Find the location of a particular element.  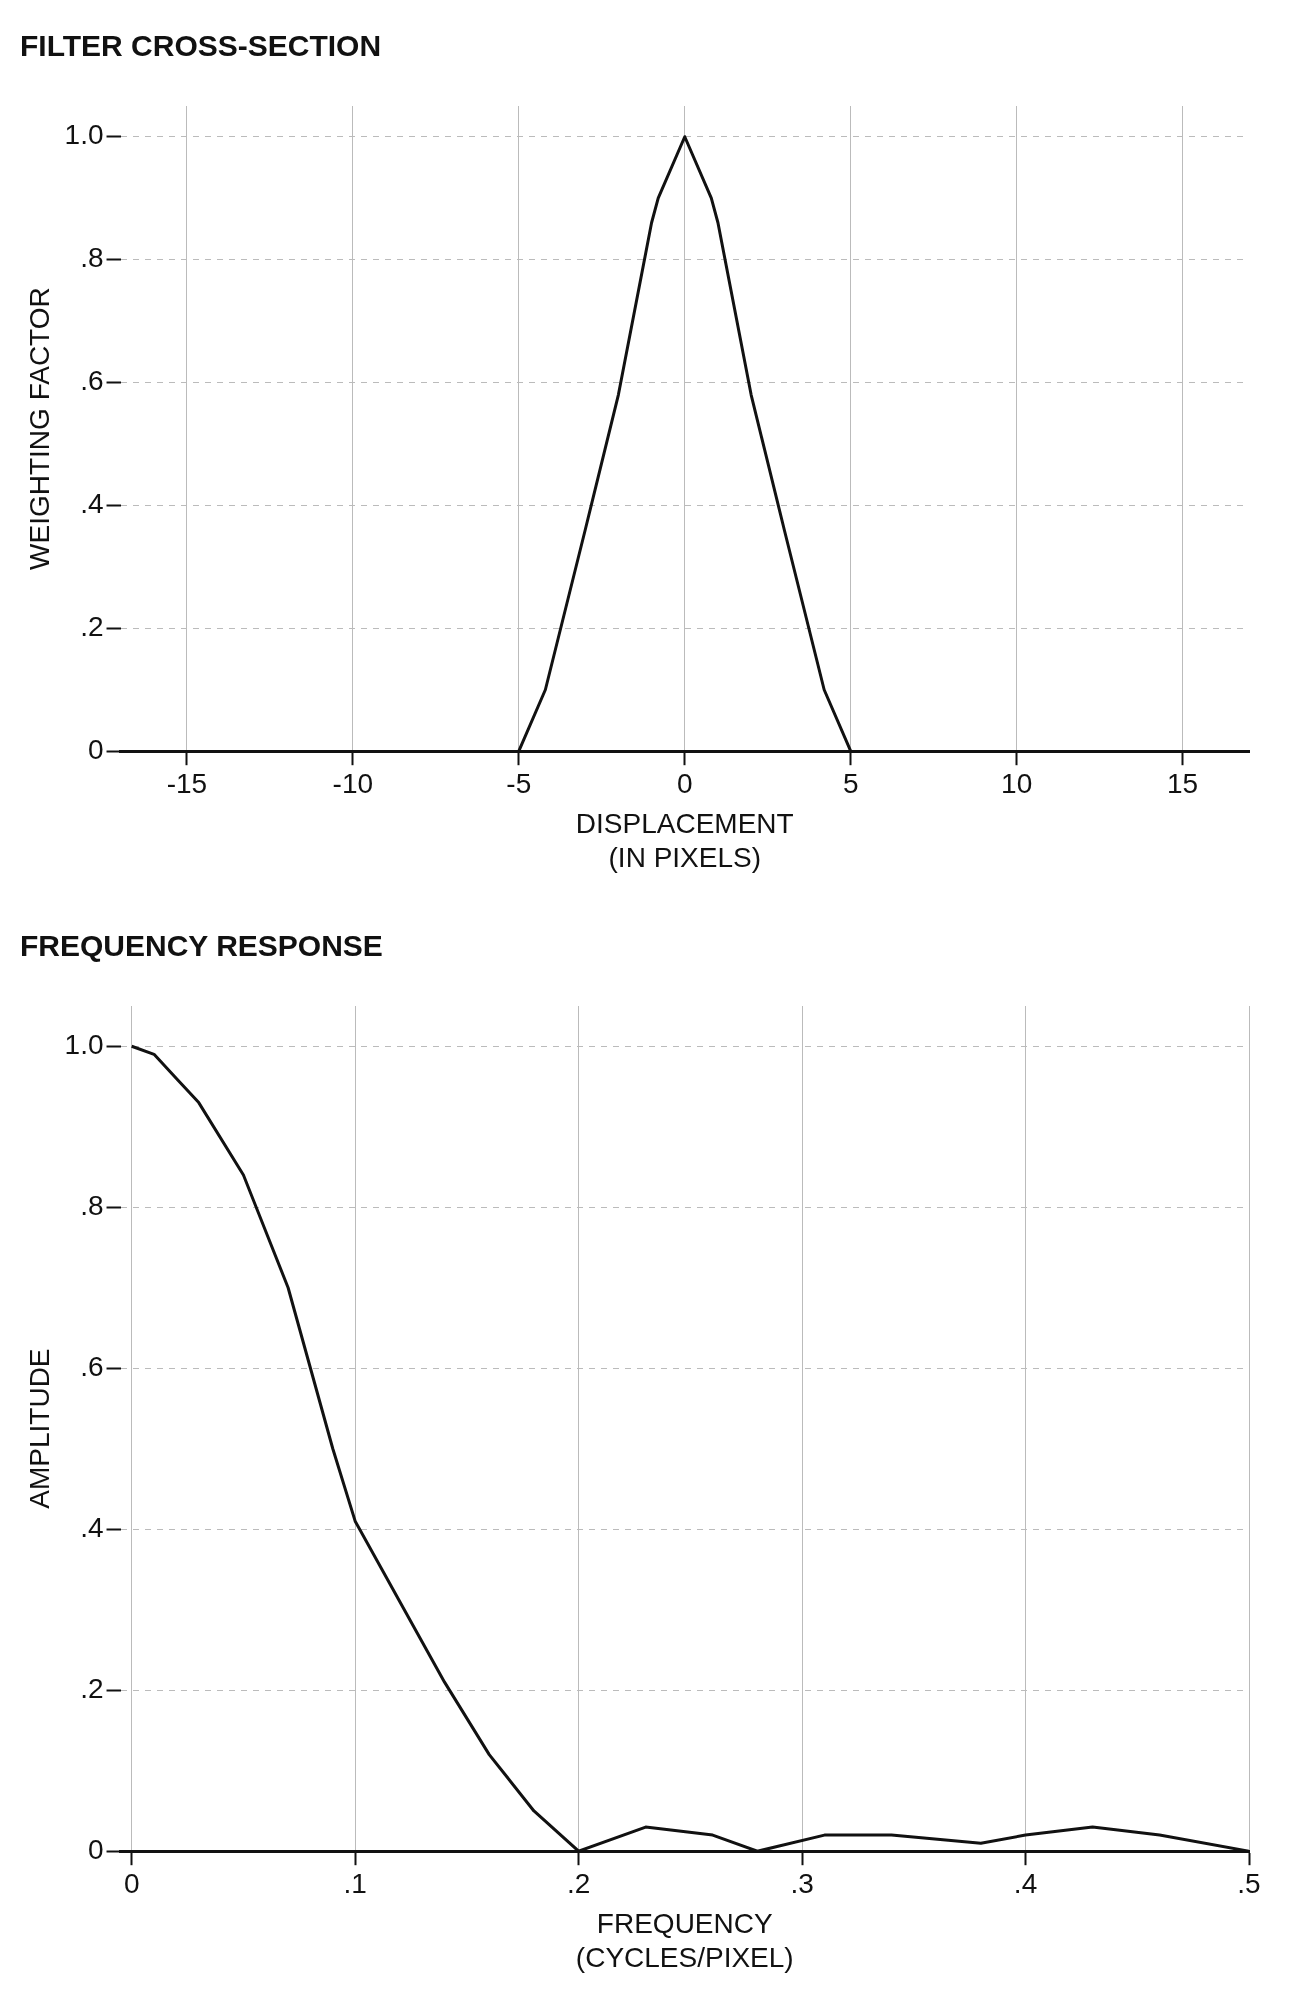

x-tick-label: .4 is located at coordinates (1025, 1883).